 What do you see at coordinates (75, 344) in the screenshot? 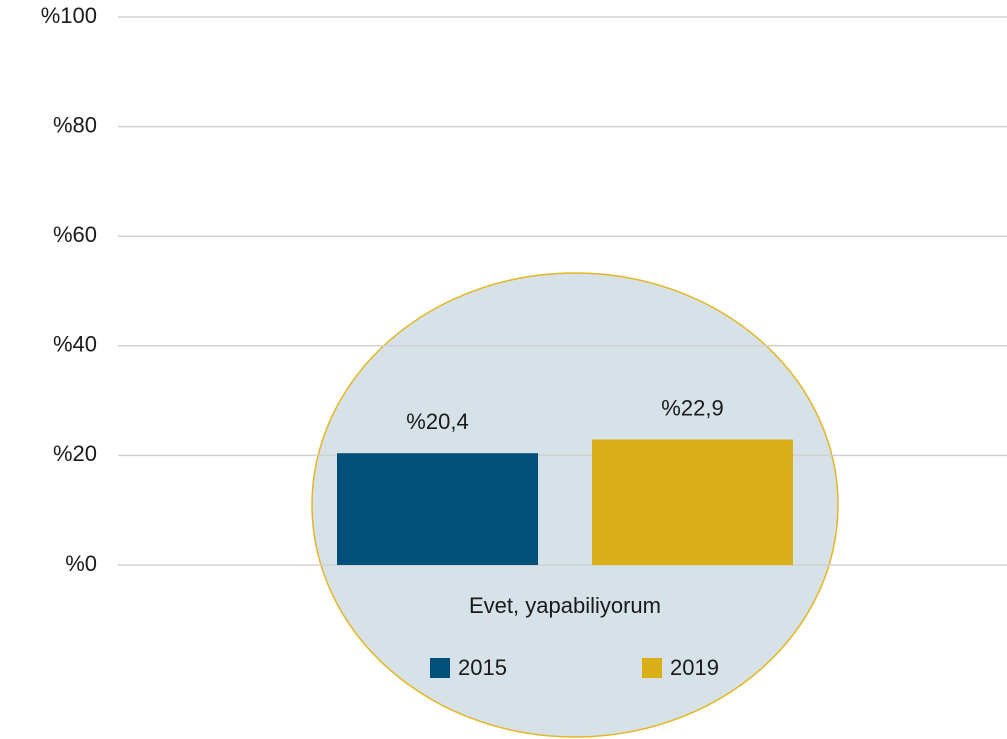
I see `y-tick-label: %40` at bounding box center [75, 344].